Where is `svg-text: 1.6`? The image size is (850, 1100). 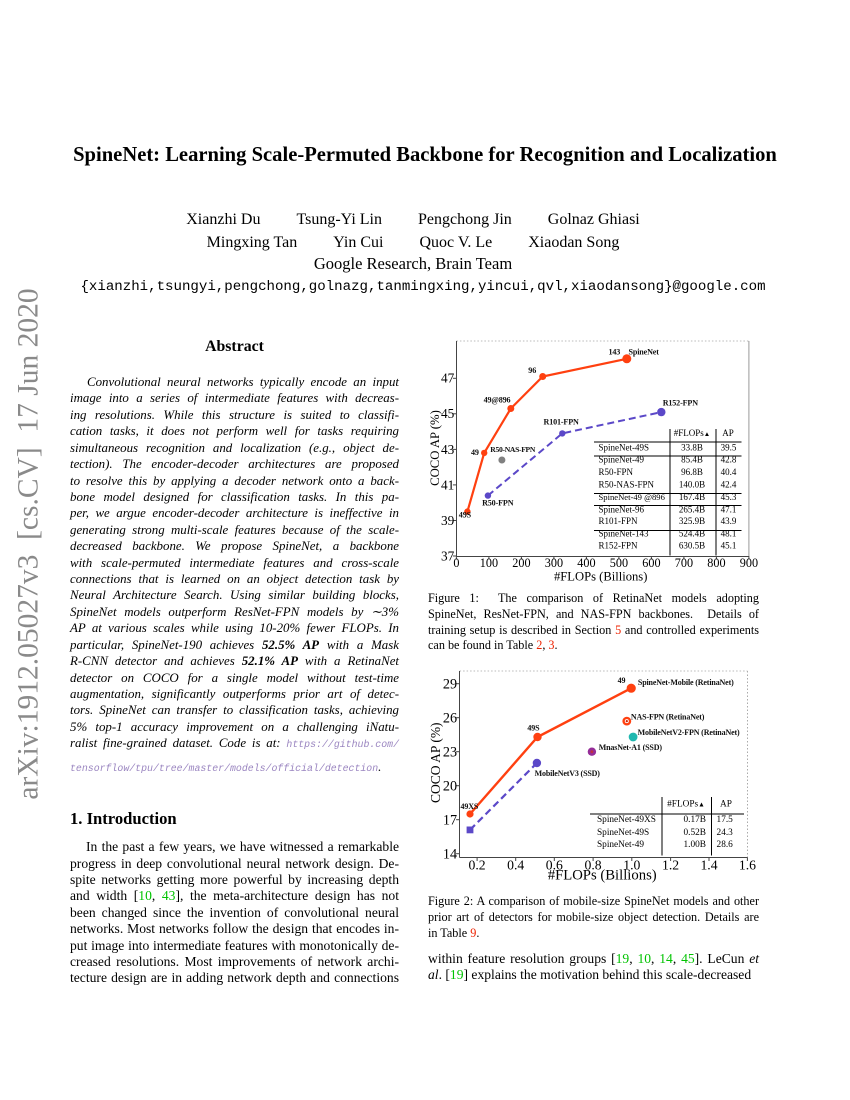 svg-text: 1.6 is located at coordinates (747, 864).